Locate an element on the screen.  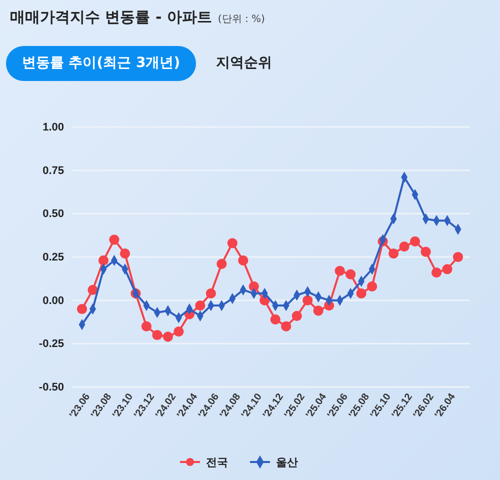
y-tick-label: 1.00 is located at coordinates (53, 128).